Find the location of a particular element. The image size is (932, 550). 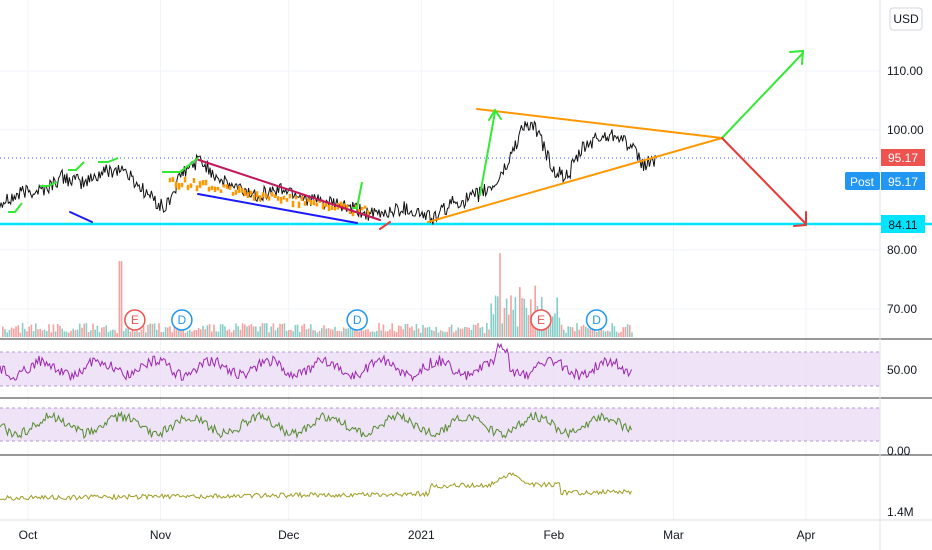

price-tick-label: 70.00 is located at coordinates (902, 309).